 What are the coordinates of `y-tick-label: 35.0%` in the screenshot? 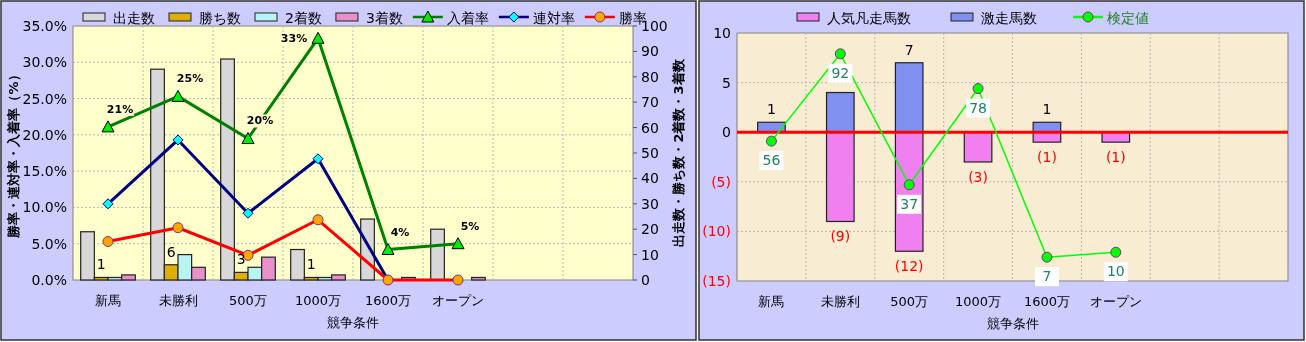 It's located at (44, 26).